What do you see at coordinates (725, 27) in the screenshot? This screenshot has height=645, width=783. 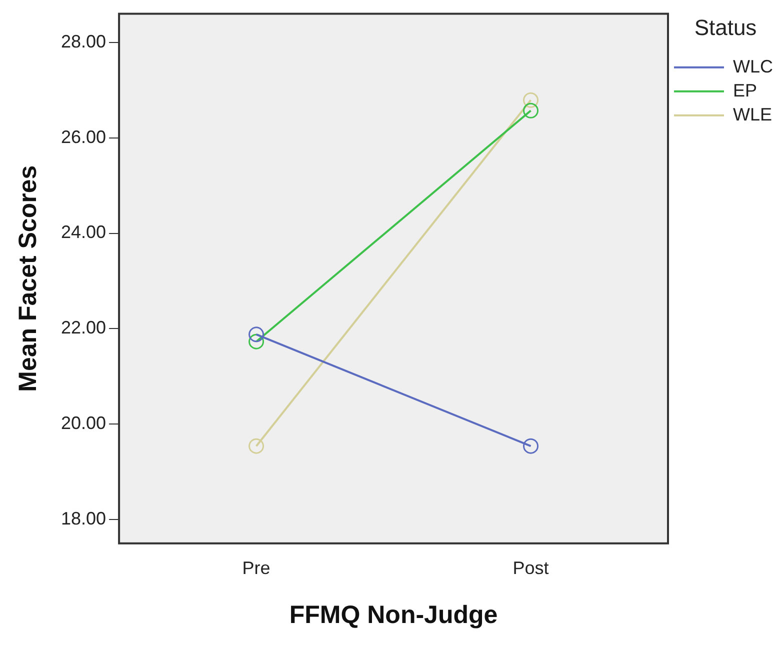 I see `legend-title: Status` at bounding box center [725, 27].